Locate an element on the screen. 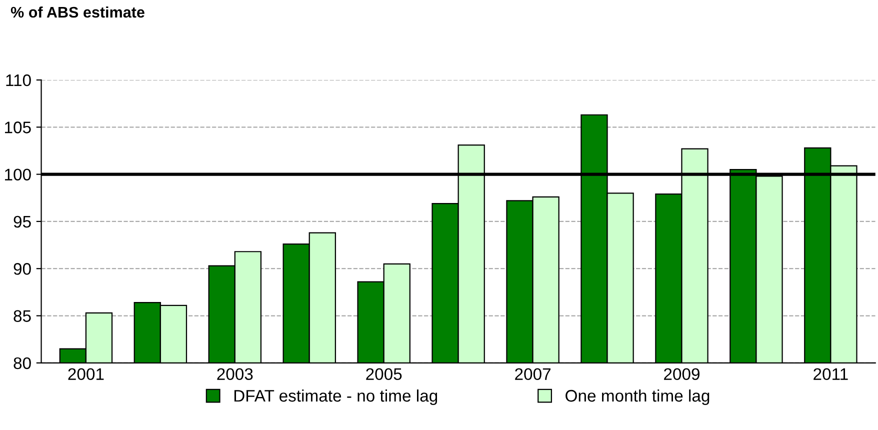  y-tick-label: 85 is located at coordinates (22, 316).